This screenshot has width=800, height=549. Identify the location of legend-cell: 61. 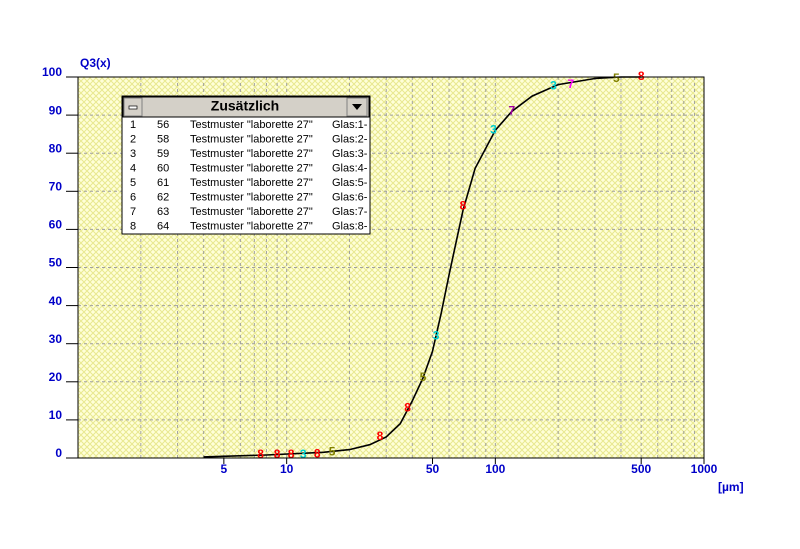
(163, 183).